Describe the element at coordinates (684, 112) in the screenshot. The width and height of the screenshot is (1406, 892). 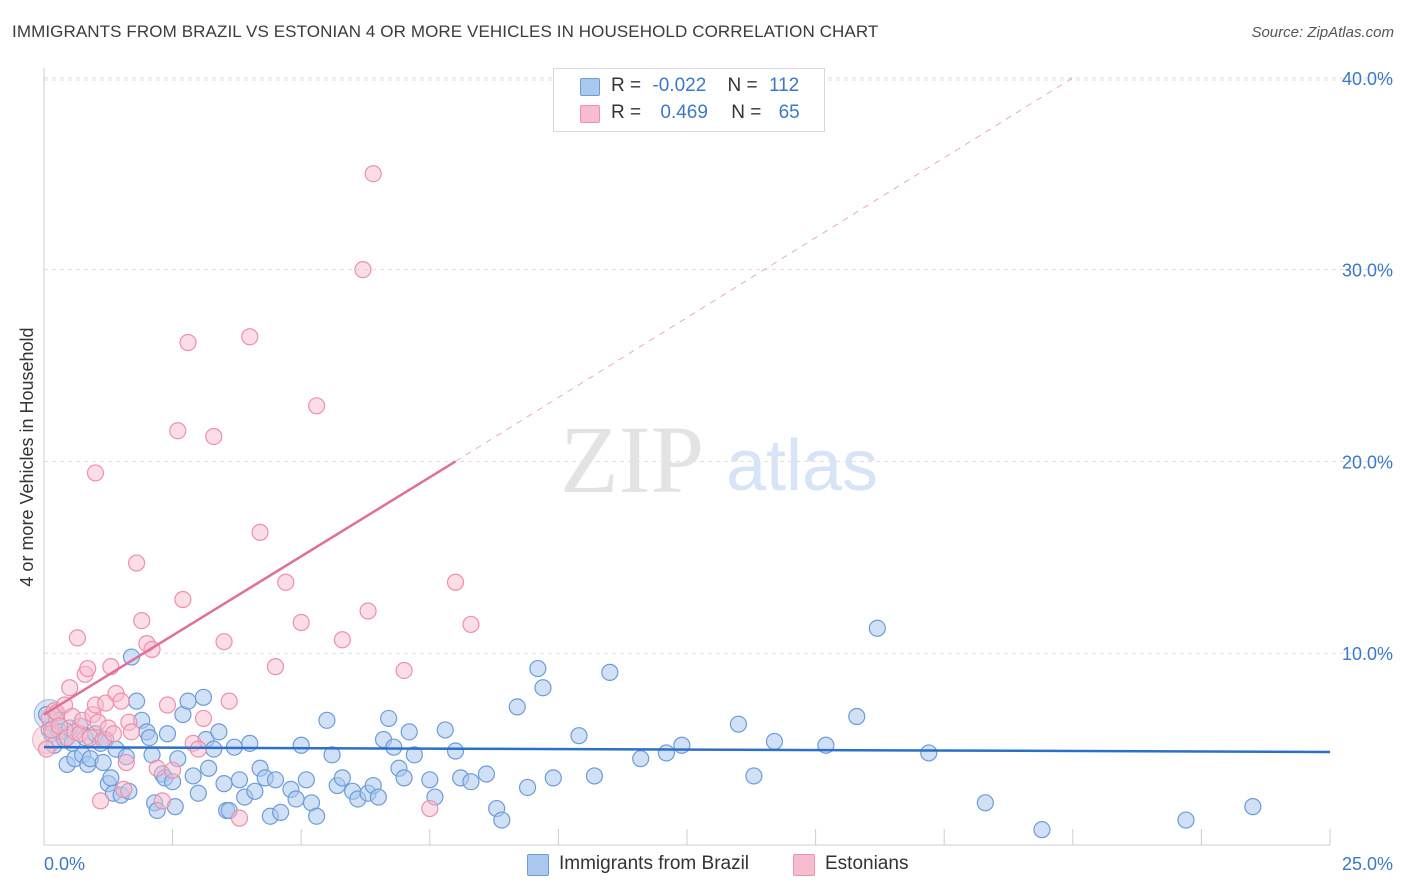
I see `r-value-estonians: 0.469` at that location.